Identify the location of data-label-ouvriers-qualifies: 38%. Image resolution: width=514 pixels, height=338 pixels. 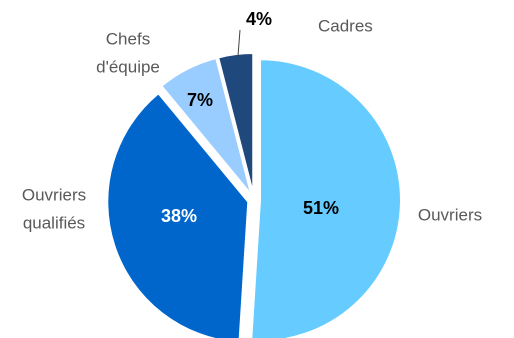
(179, 216).